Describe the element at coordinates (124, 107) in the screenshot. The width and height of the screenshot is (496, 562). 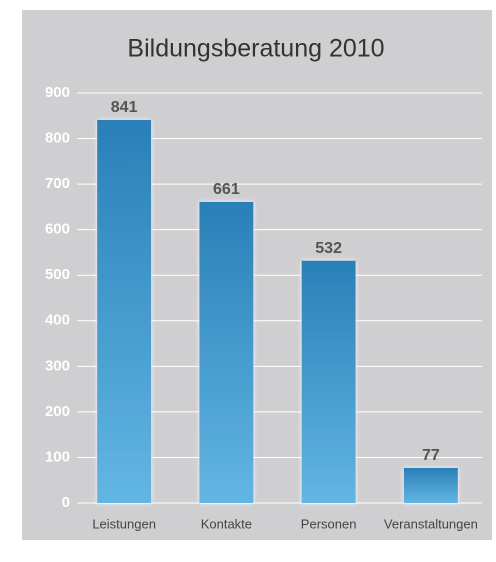
I see `value-label: 841` at that location.